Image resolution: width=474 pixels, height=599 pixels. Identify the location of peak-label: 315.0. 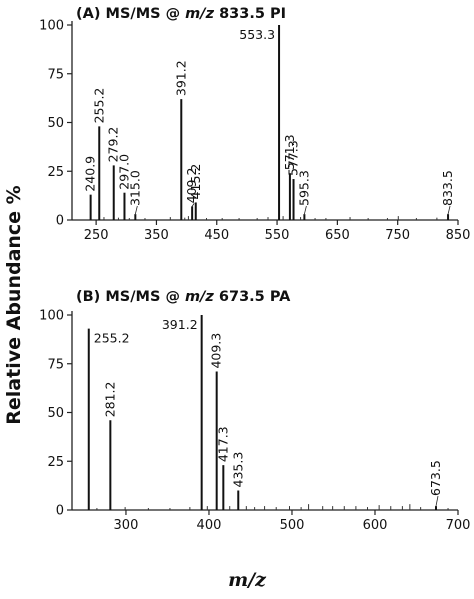
(134, 188).